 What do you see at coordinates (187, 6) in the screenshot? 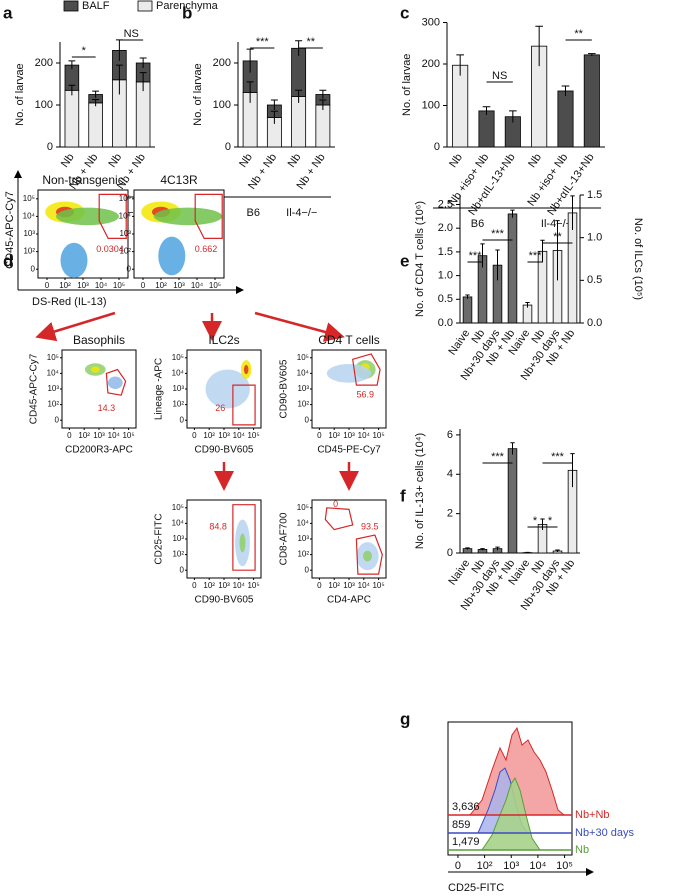
I see `legend-label: Parenchyma` at bounding box center [187, 6].